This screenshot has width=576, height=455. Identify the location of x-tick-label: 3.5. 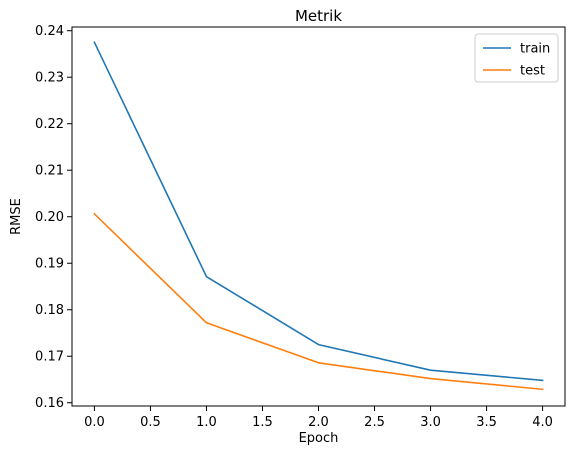
(486, 422).